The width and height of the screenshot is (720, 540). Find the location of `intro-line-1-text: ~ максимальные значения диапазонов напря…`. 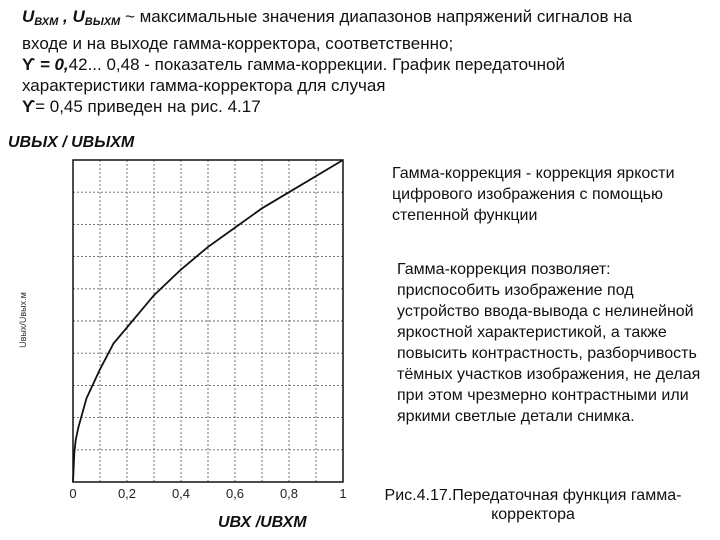

intro-line-1-text: ~ максимальные значения диапазонов напря… is located at coordinates (376, 16).